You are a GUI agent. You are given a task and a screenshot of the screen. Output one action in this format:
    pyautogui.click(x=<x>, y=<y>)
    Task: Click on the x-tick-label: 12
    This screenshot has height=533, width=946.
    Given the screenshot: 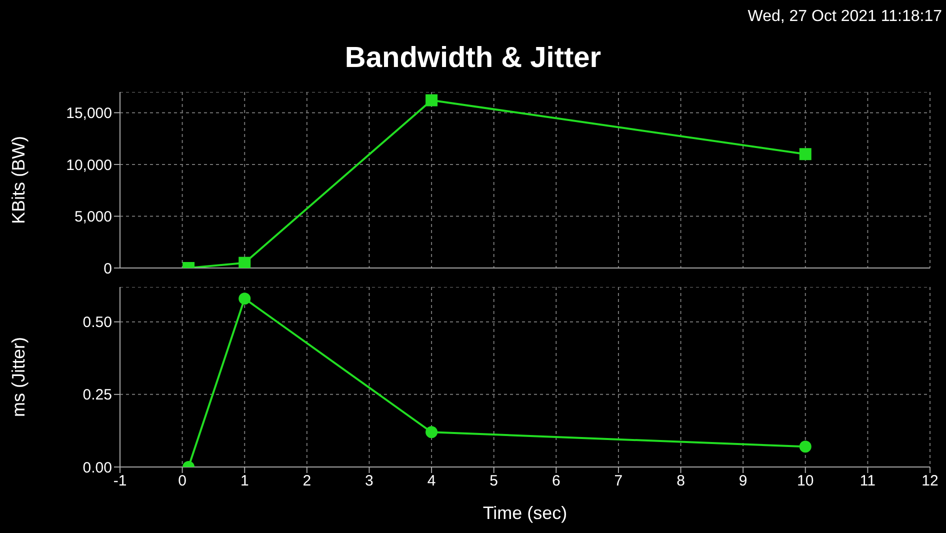 What is the action you would take?
    pyautogui.click(x=930, y=481)
    